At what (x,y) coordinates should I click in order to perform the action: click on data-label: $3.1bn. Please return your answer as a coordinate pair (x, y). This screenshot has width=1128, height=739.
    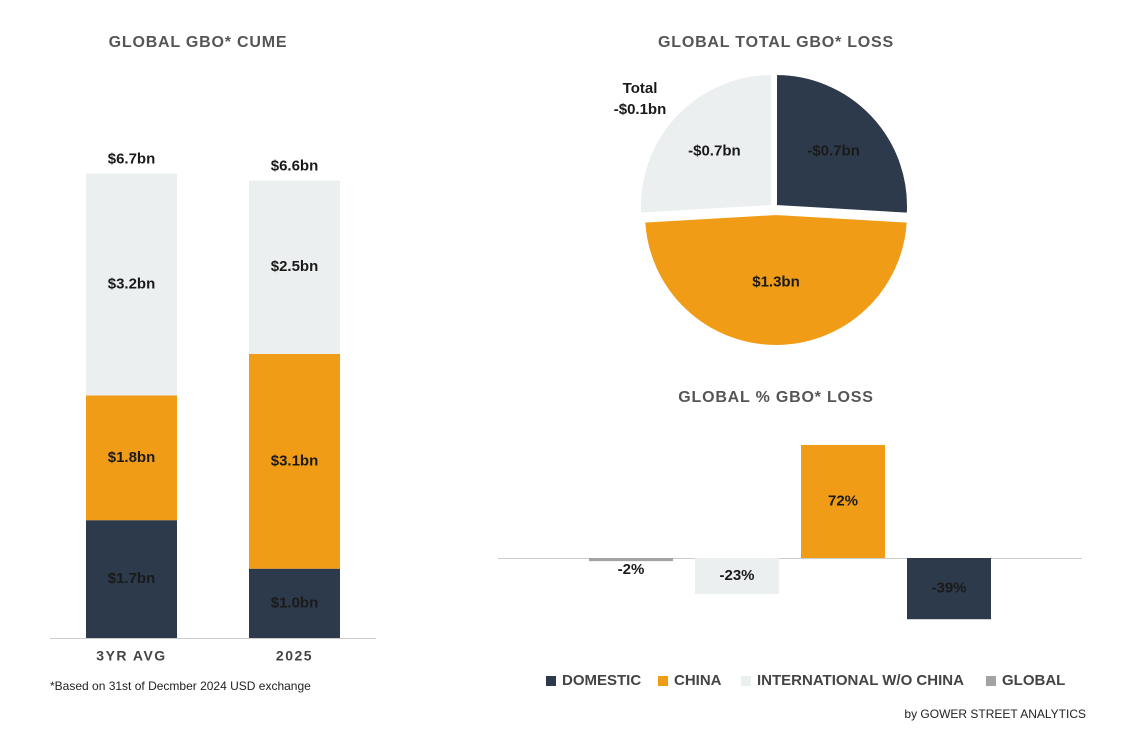
    Looking at the image, I should click on (295, 460).